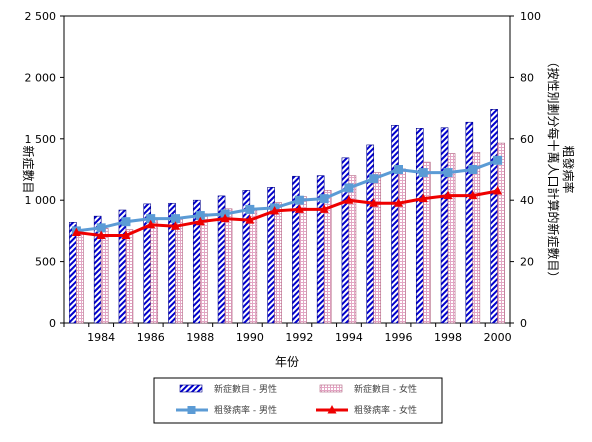 This screenshot has width=592, height=442. Describe the element at coordinates (41, 139) in the screenshot. I see `y-left-tick-label: 1 500` at that location.